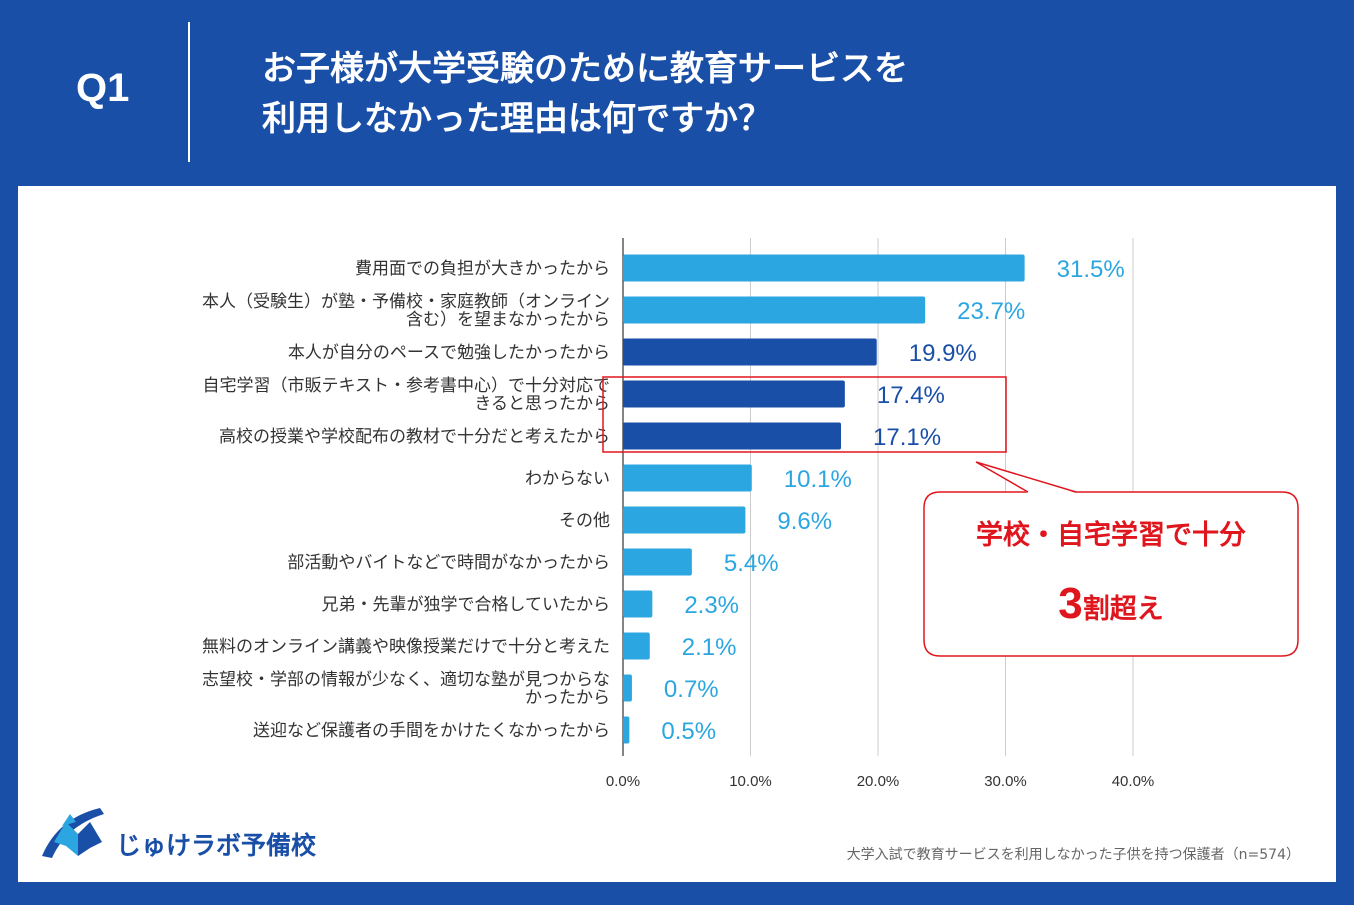  Describe the element at coordinates (911, 395) in the screenshot. I see `data-label: 17.4%` at that location.